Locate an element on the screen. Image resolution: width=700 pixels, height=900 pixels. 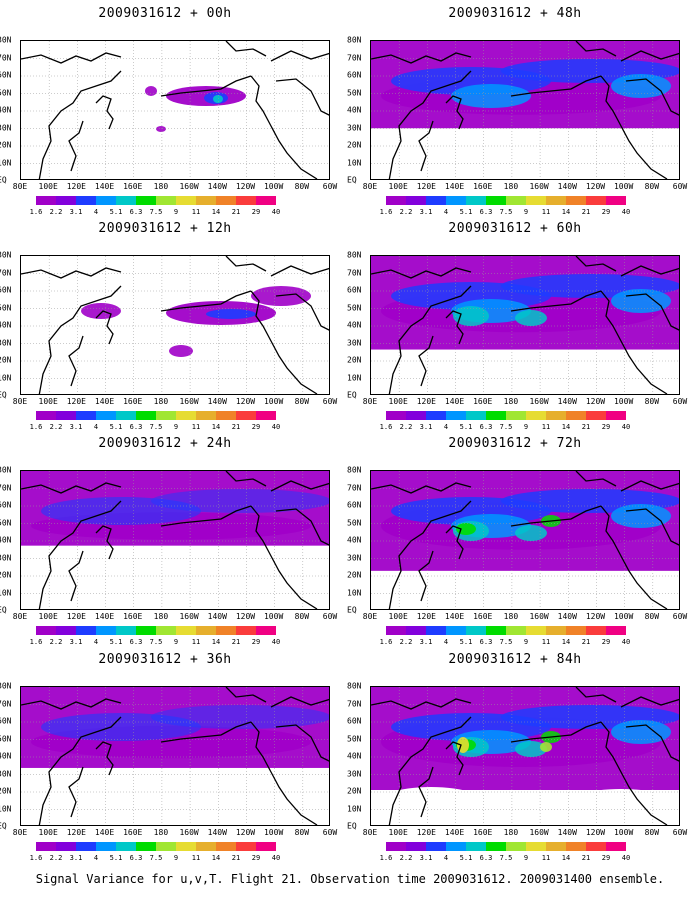
lat-label: 40N is located at coordinates (354, 540).